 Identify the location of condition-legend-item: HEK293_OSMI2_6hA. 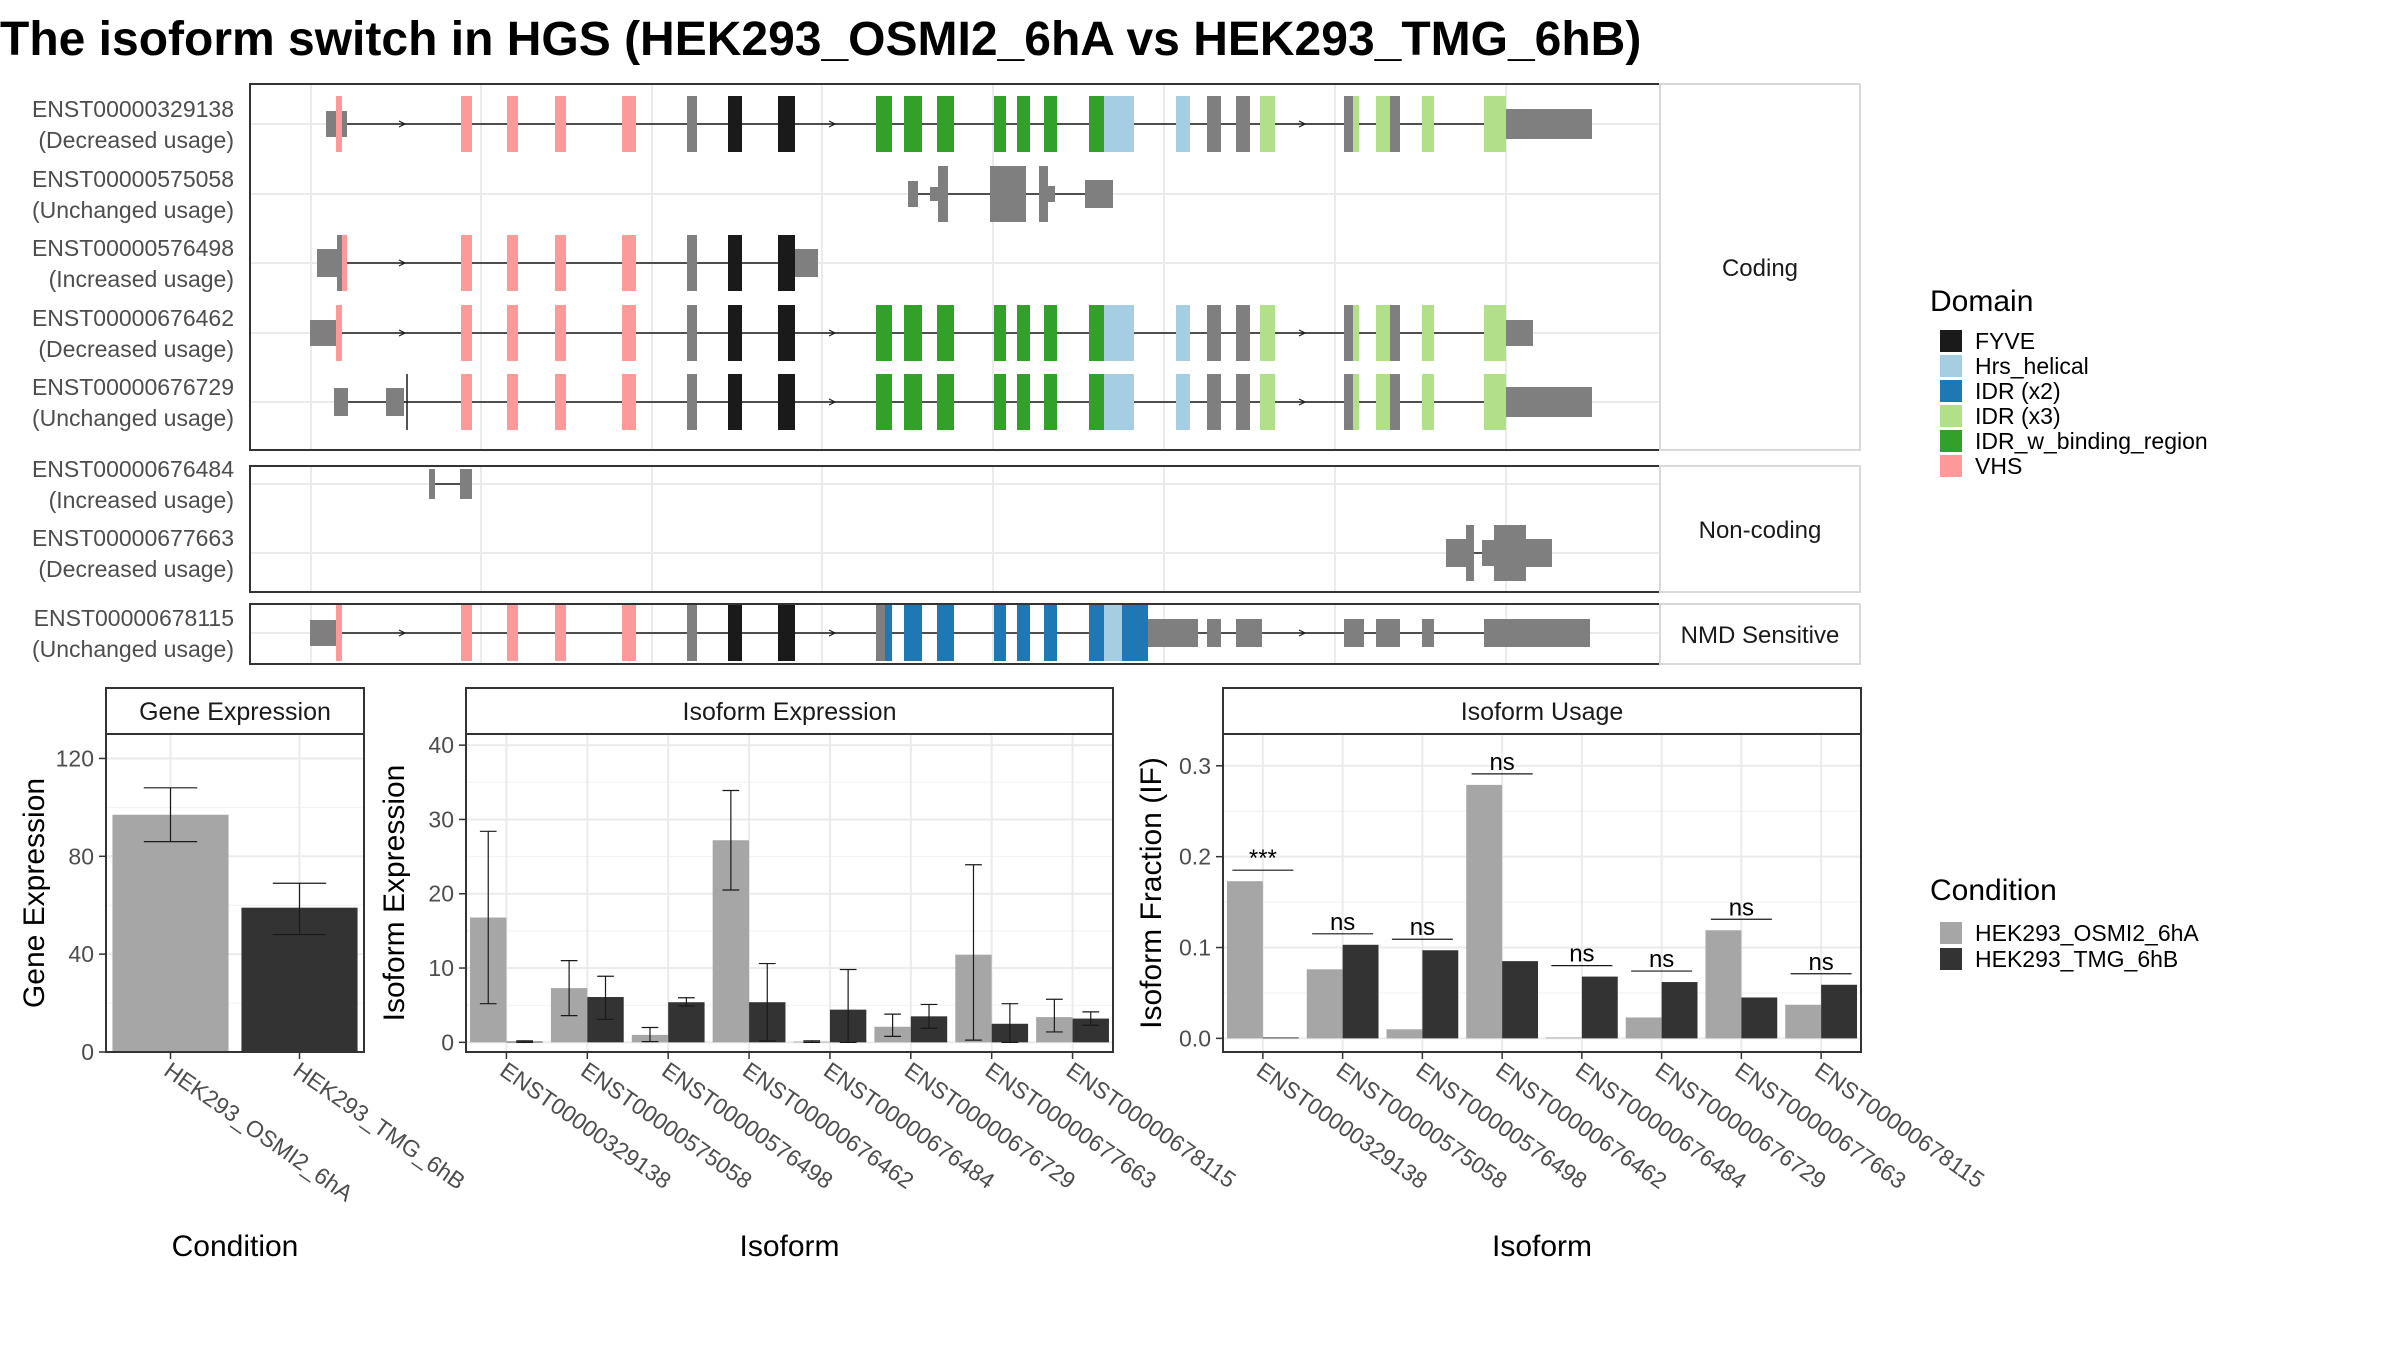
(2069, 933).